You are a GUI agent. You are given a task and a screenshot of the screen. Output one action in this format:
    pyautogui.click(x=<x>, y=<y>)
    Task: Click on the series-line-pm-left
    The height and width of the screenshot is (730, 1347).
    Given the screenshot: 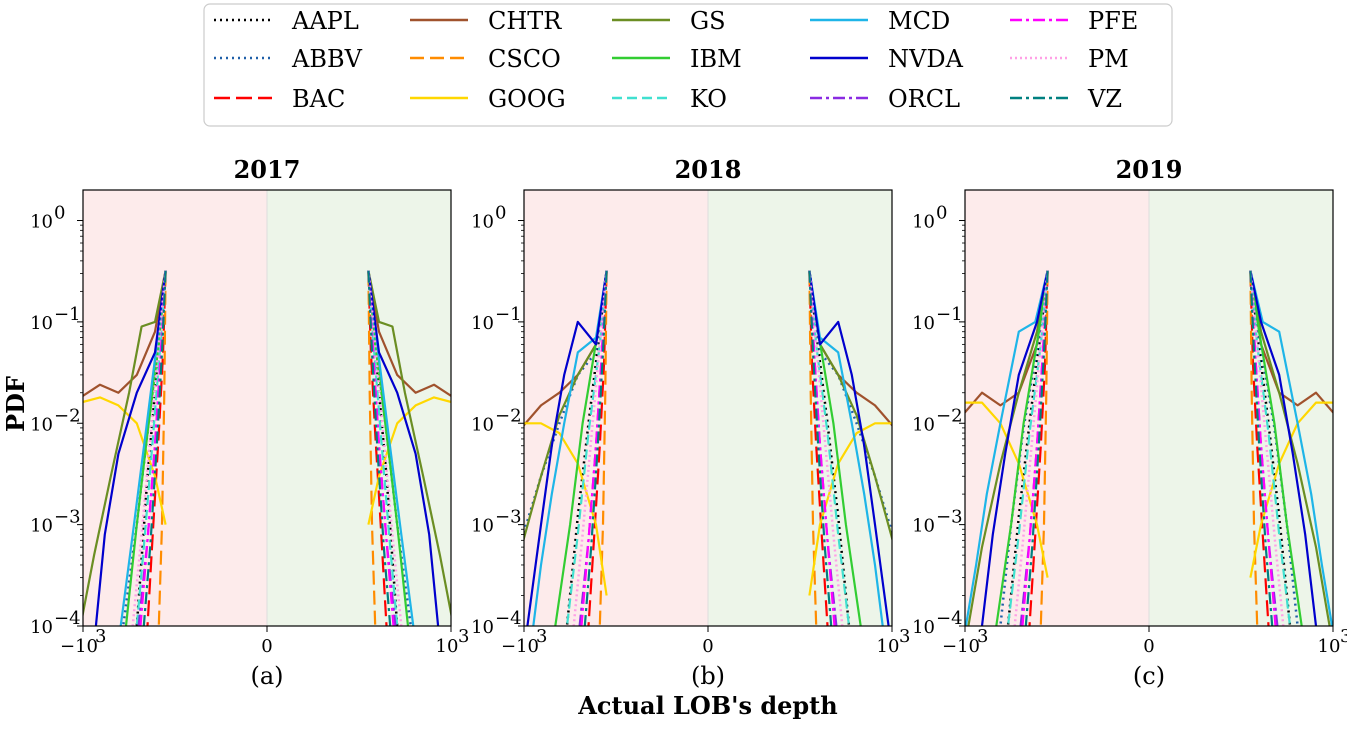 What is the action you would take?
    pyautogui.click(x=1031, y=448)
    